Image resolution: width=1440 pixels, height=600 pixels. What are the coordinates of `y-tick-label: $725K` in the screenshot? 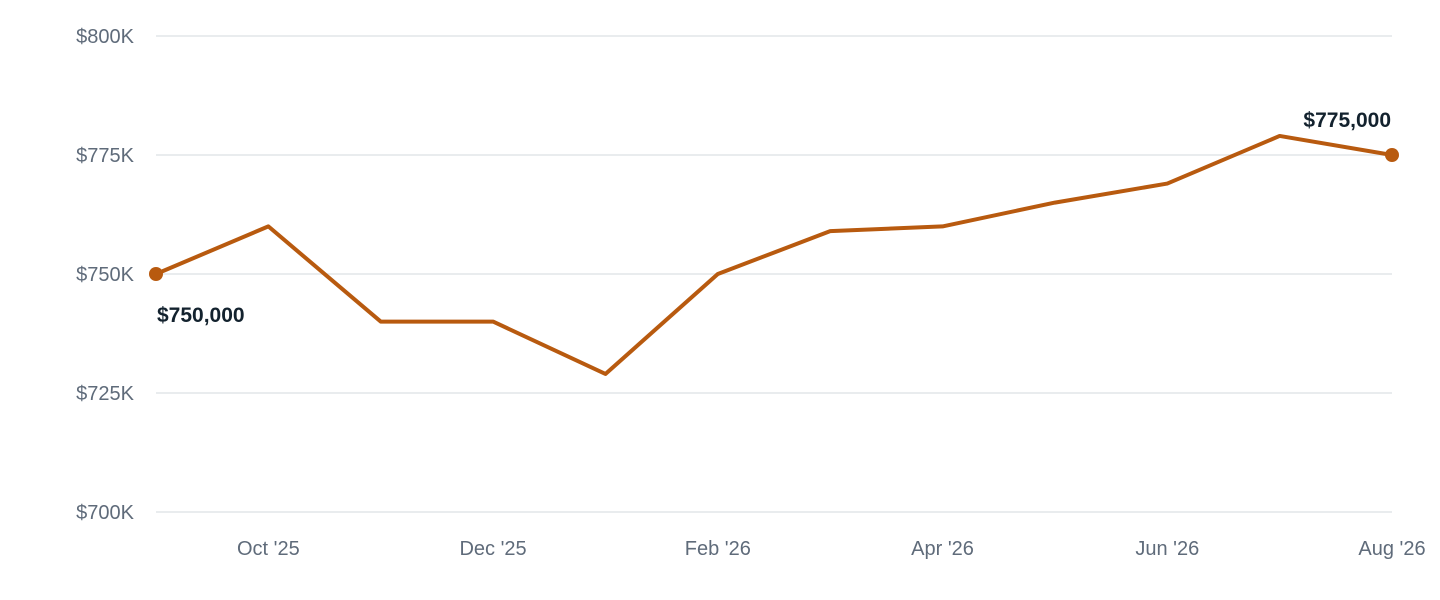 It's located at (105, 394).